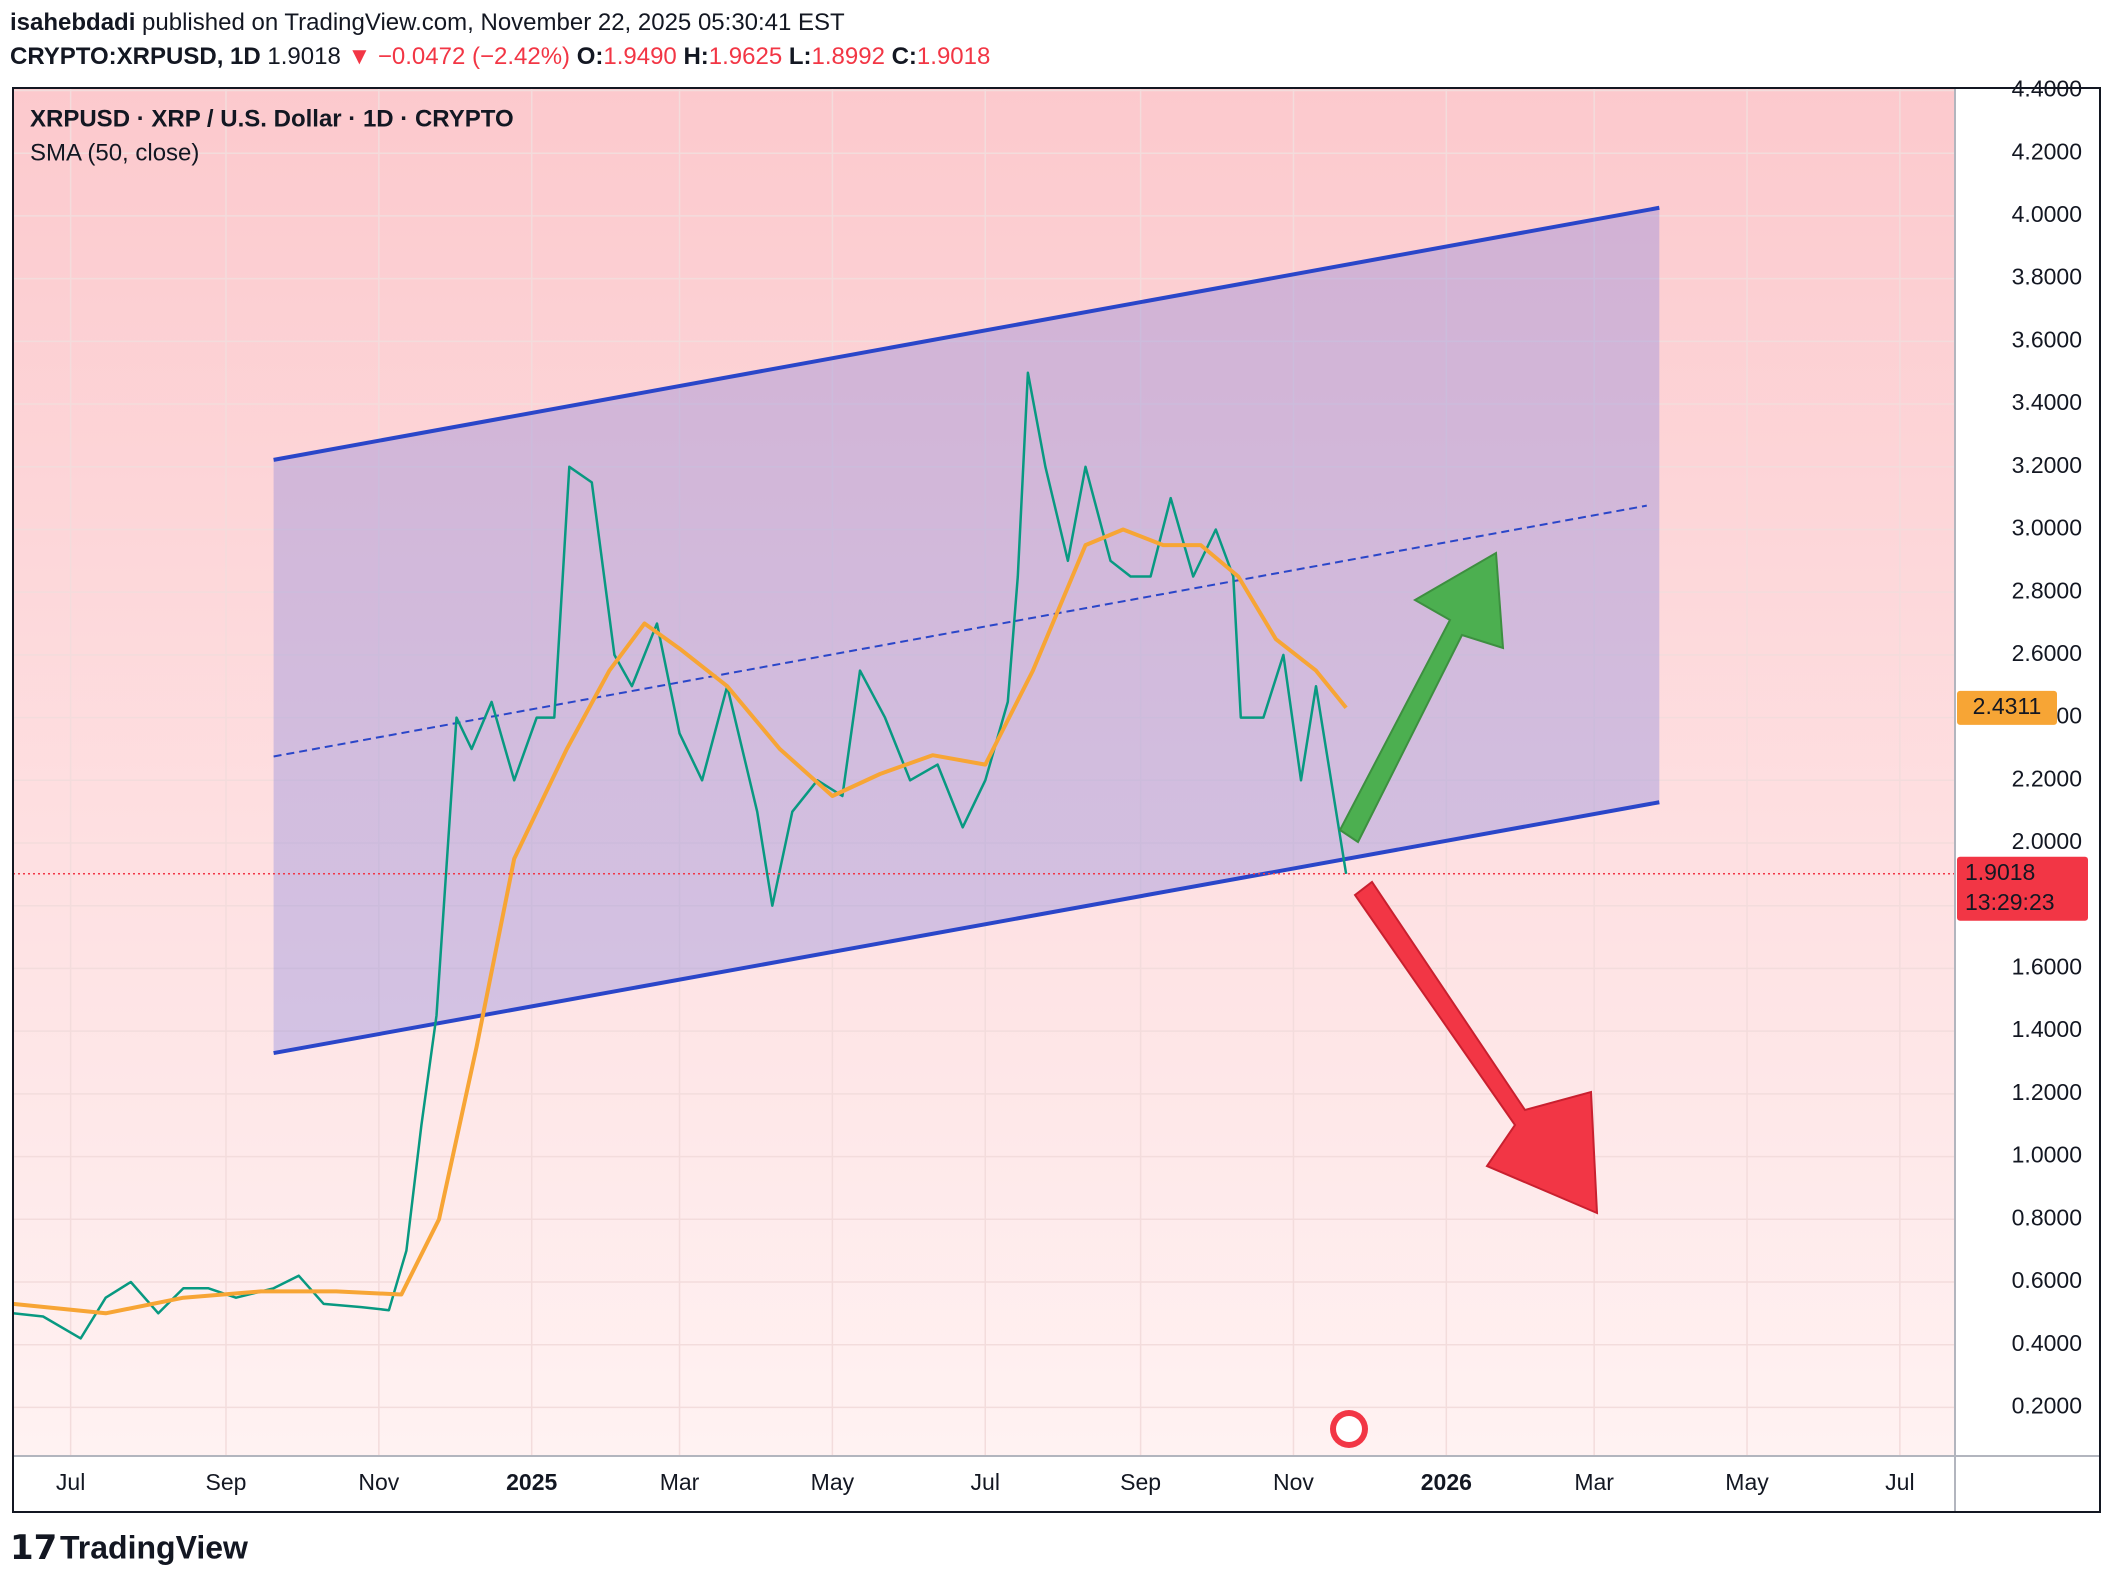 This screenshot has height=1586, width=2114. Describe the element at coordinates (2047, 402) in the screenshot. I see `y-tick-label: 3.4000` at that location.